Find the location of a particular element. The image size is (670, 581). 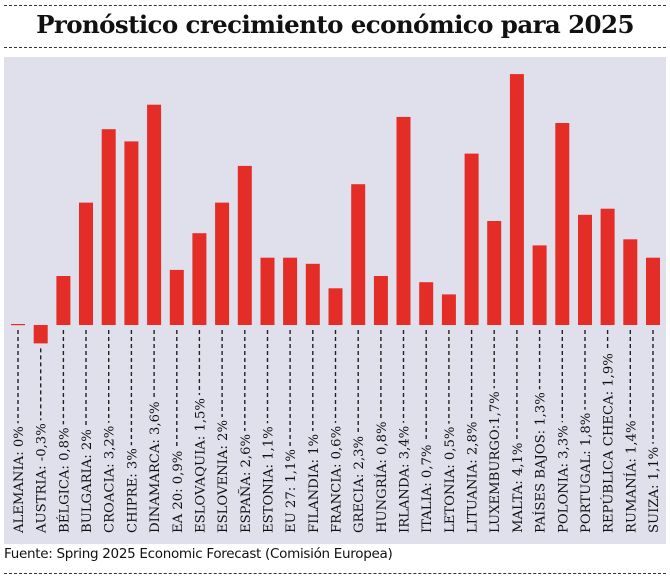

bar-group: ESTONIA: 1,1% is located at coordinates (268, 395).